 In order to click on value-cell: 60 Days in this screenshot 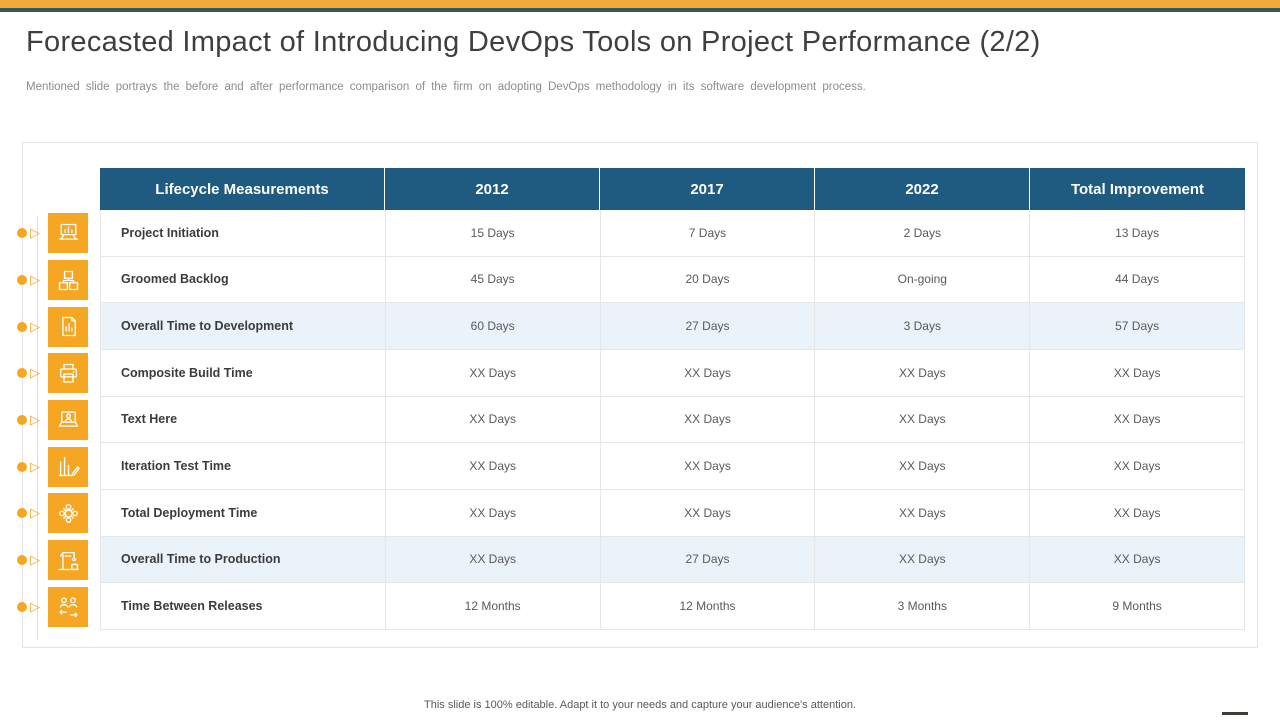, I will do `click(493, 326)`.